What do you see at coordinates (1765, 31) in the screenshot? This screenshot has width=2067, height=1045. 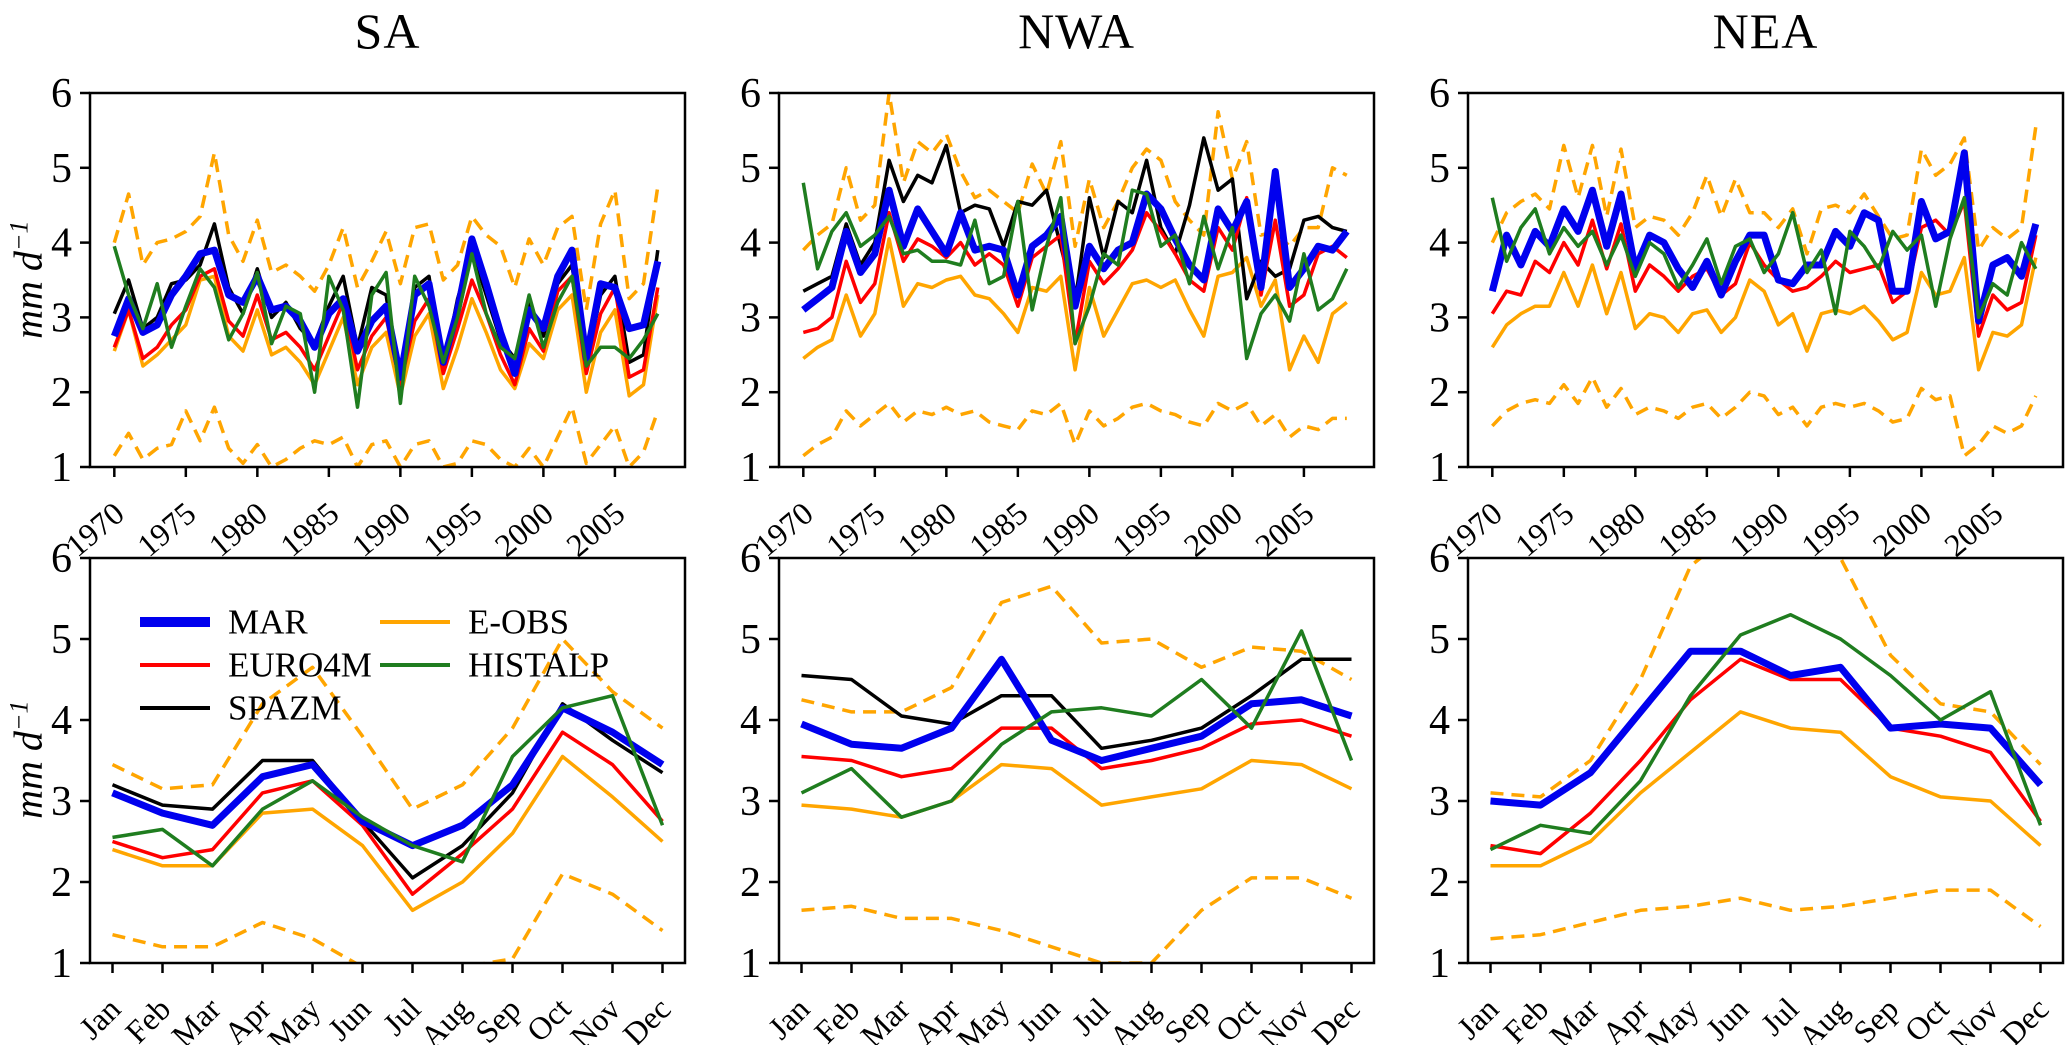 I see `panel-title-nea: NEA` at bounding box center [1765, 31].